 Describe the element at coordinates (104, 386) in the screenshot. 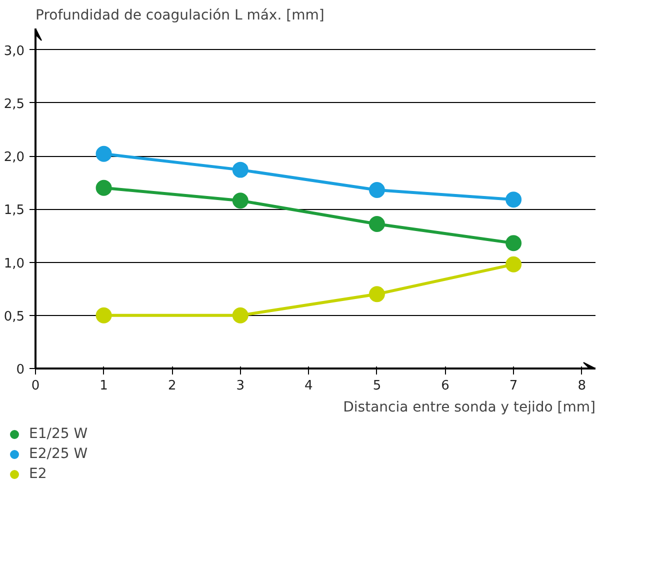

I see `x-tick-label: 1` at that location.